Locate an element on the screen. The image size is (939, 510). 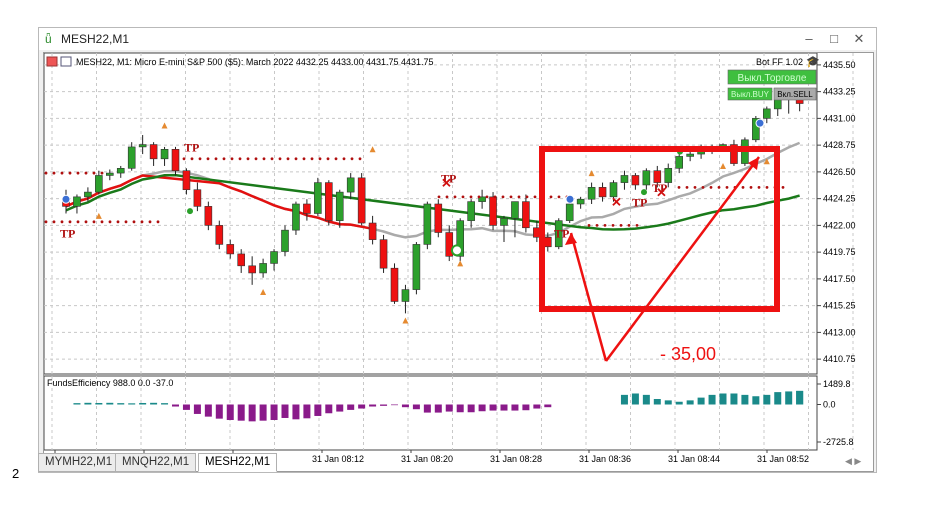
sell-toggle-button: Вкл.SELL is located at coordinates (795, 94).